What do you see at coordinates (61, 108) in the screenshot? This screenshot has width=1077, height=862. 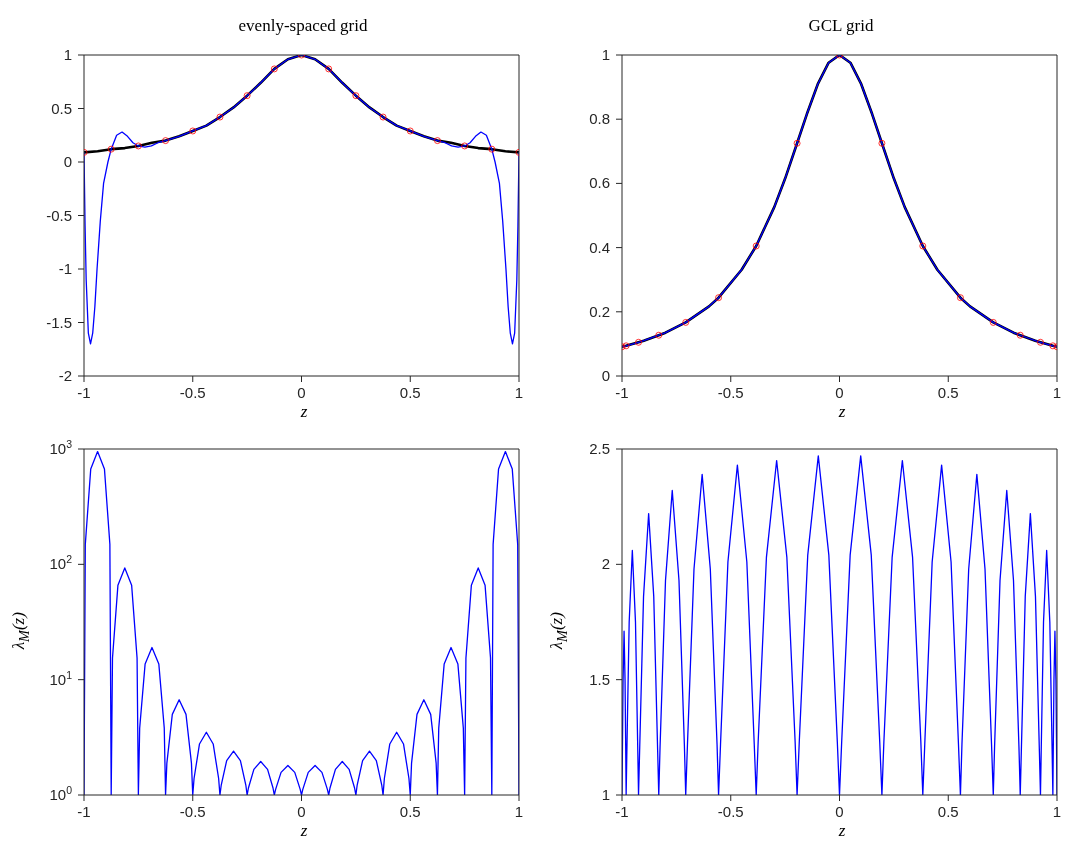 I see `y-tick-label: 0.5` at bounding box center [61, 108].